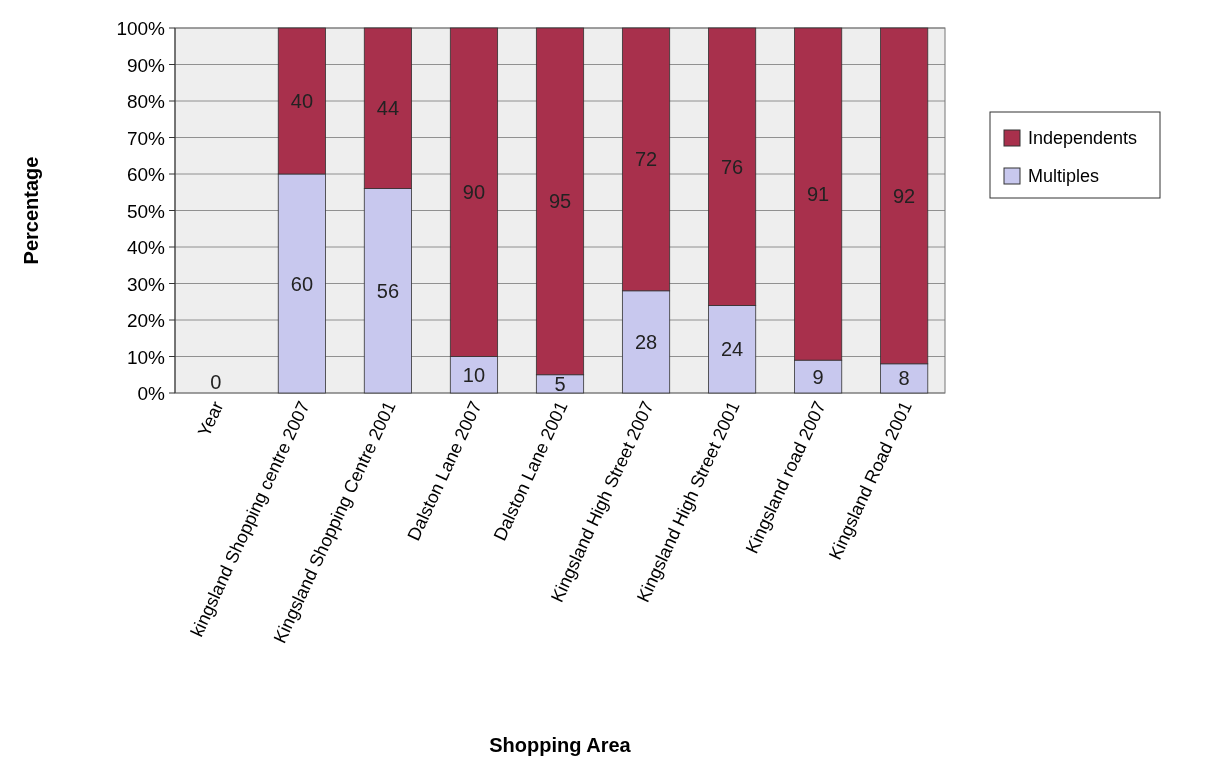 This screenshot has height=760, width=1220. Describe the element at coordinates (216, 382) in the screenshot. I see `data-label: 0` at that location.